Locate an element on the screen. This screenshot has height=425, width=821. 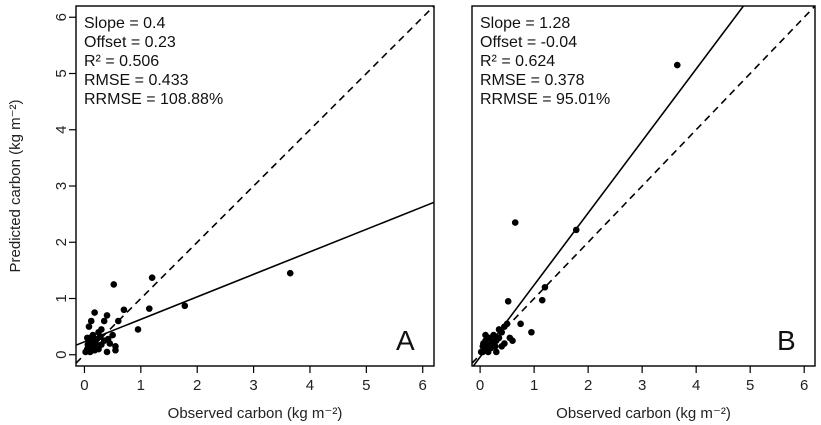
y-tick-label: 1 is located at coordinates (61, 298).